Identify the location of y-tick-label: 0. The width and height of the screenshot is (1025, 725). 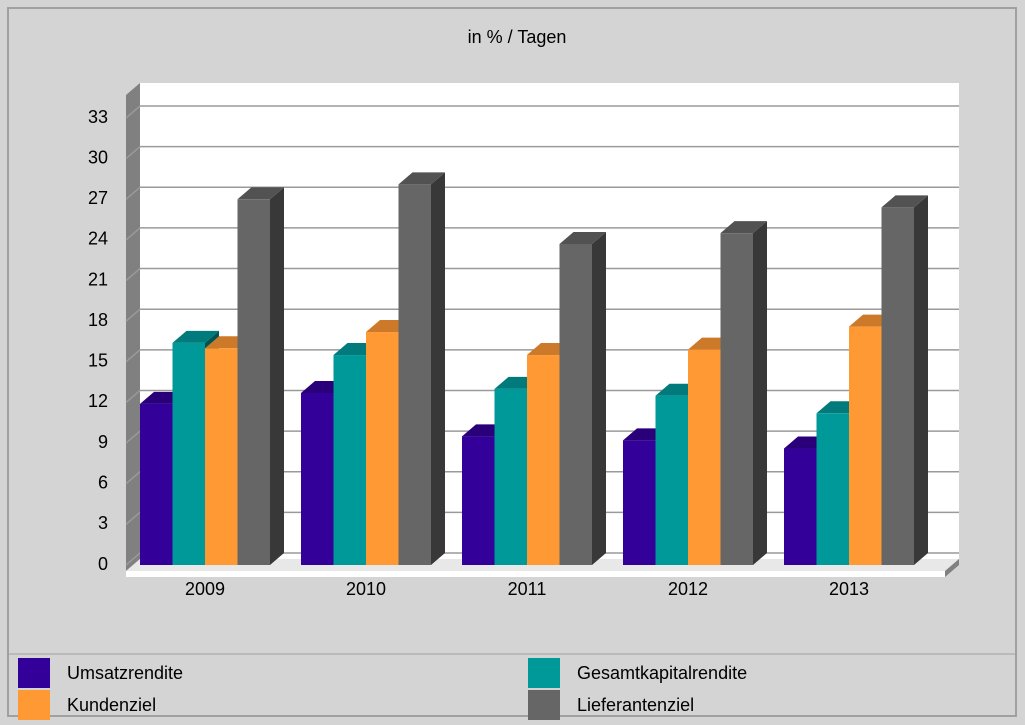
(103, 564).